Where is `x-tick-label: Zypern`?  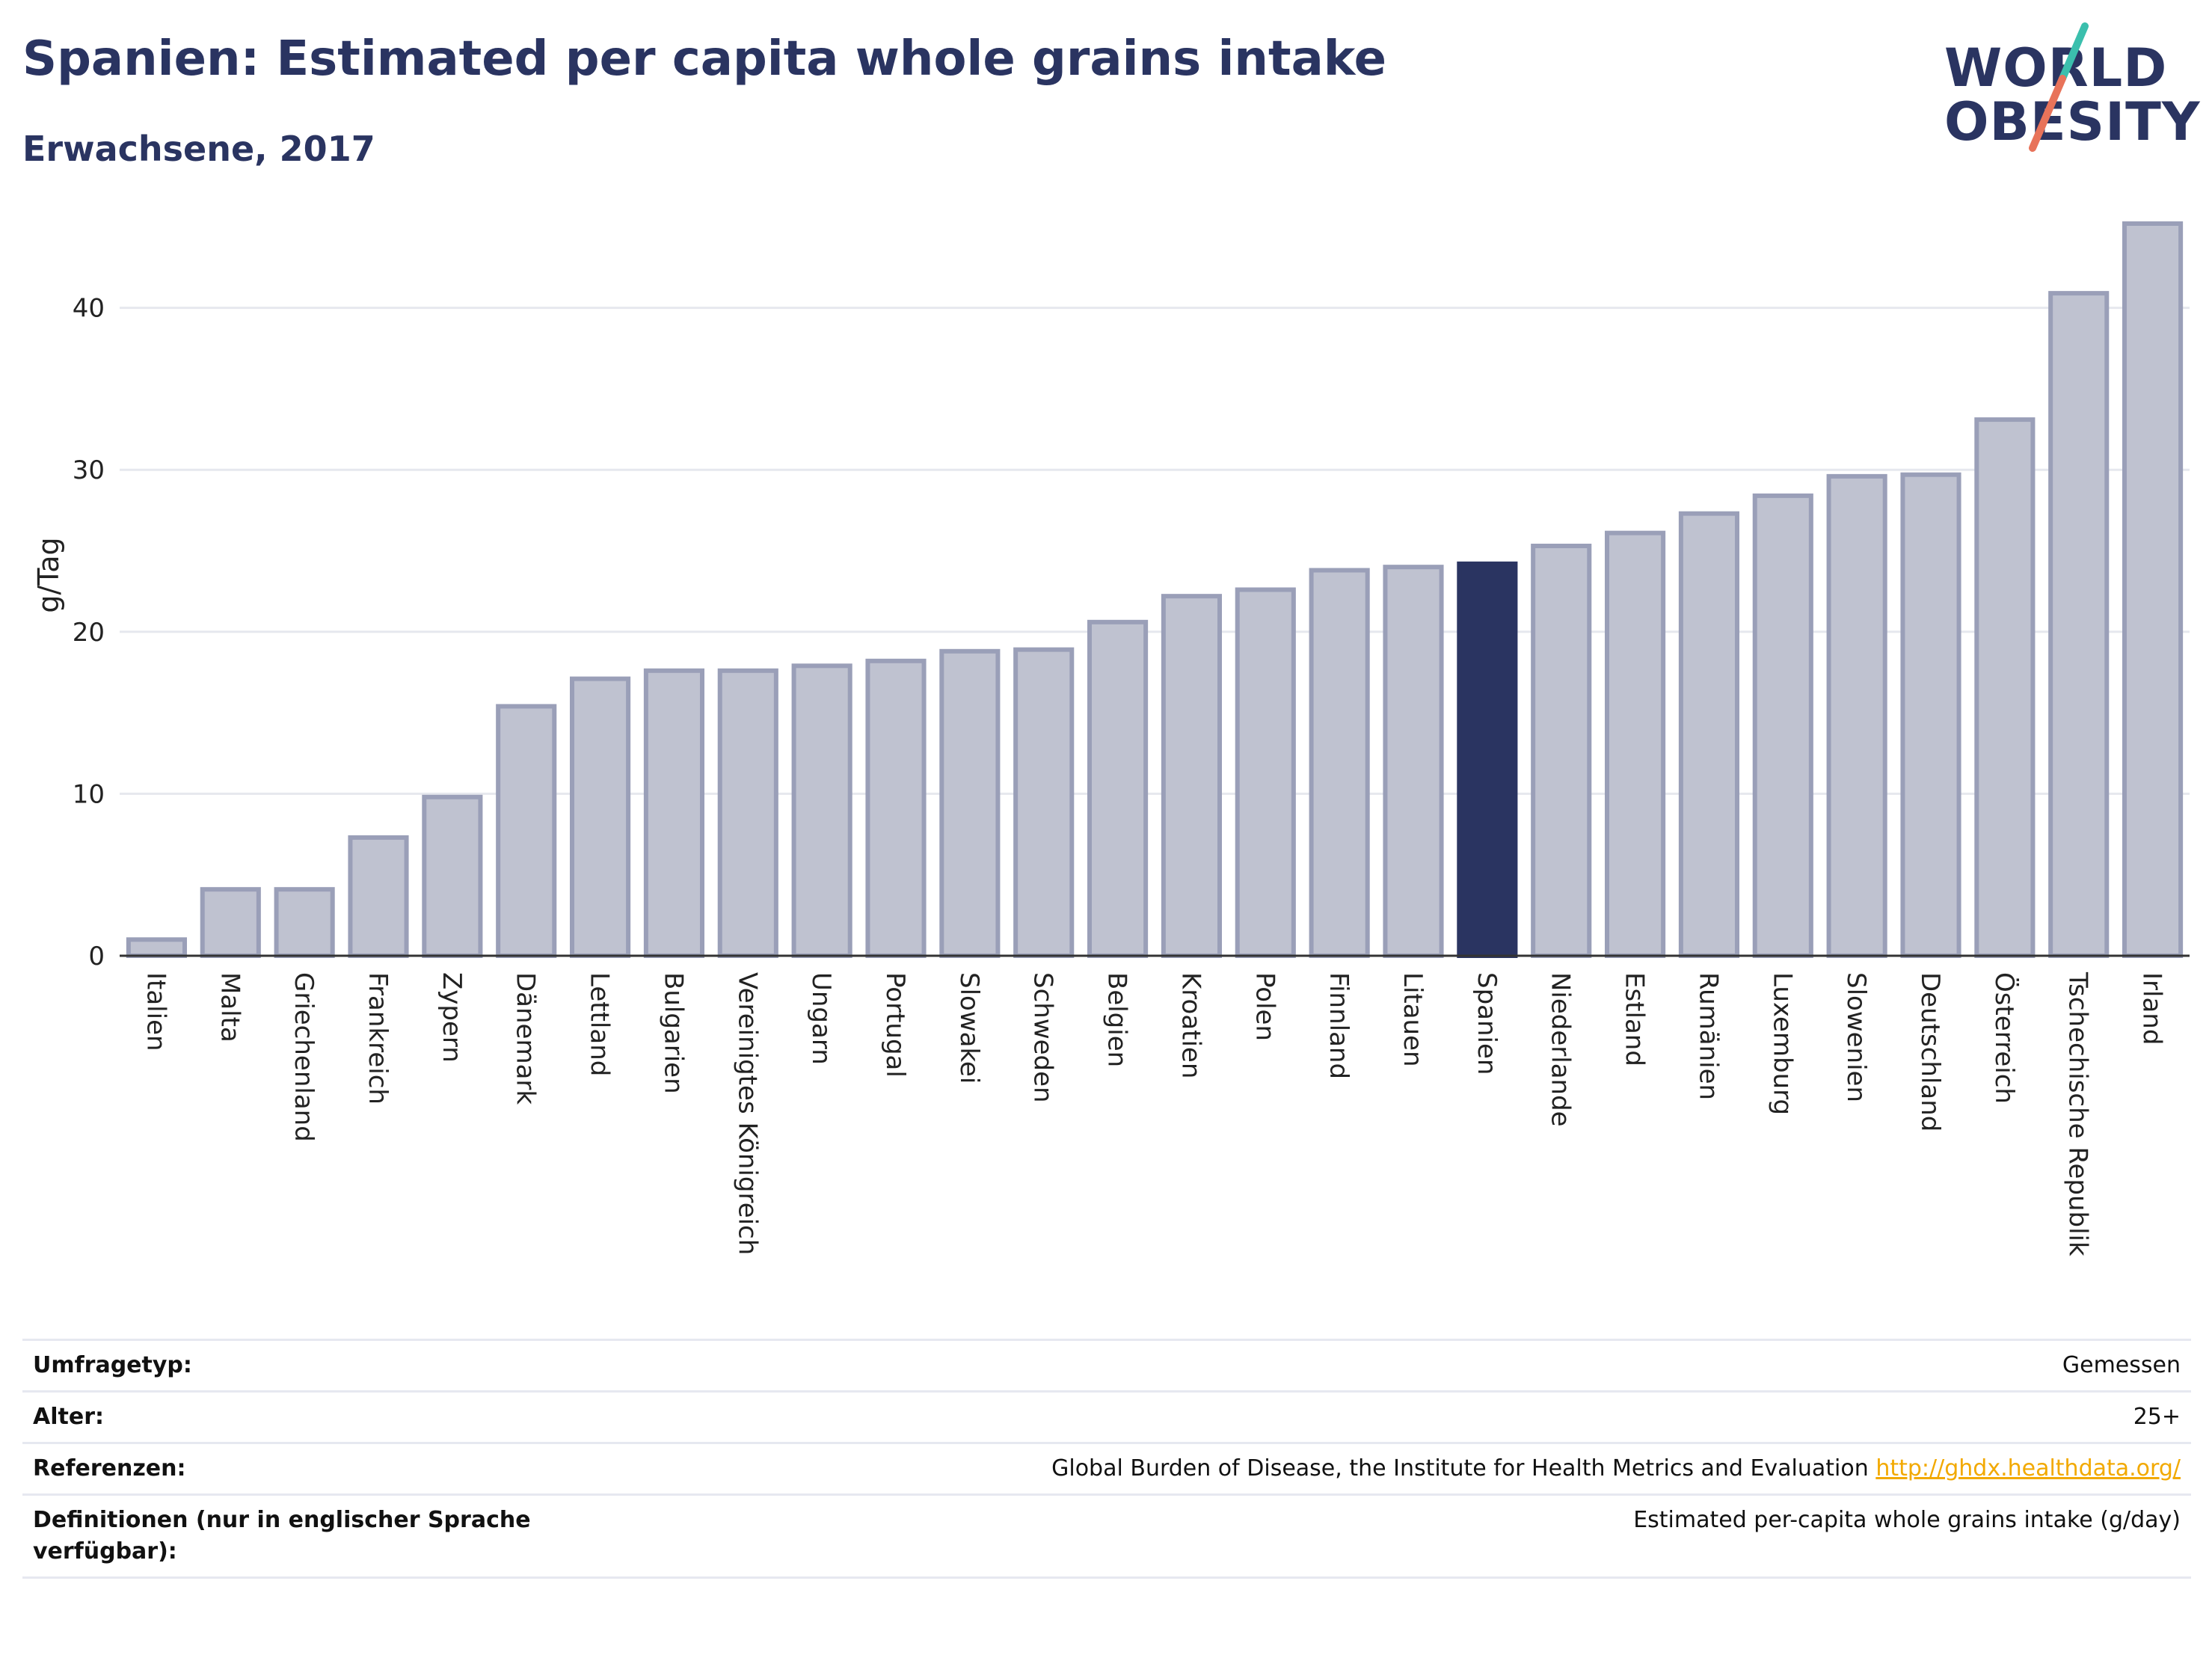
x-tick-label: Zypern is located at coordinates (452, 1017).